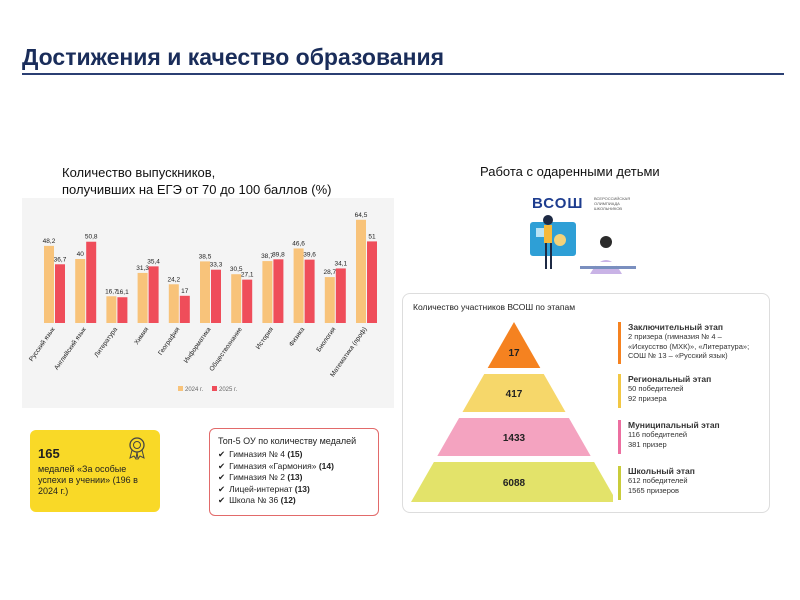 This screenshot has width=800, height=600. I want to click on vsosh-logo: ВСОШ, so click(558, 203).